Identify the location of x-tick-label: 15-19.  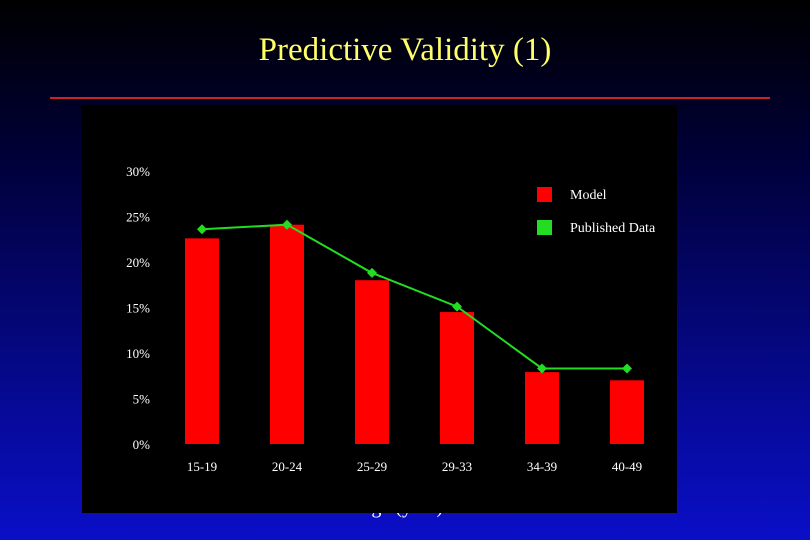
(202, 466).